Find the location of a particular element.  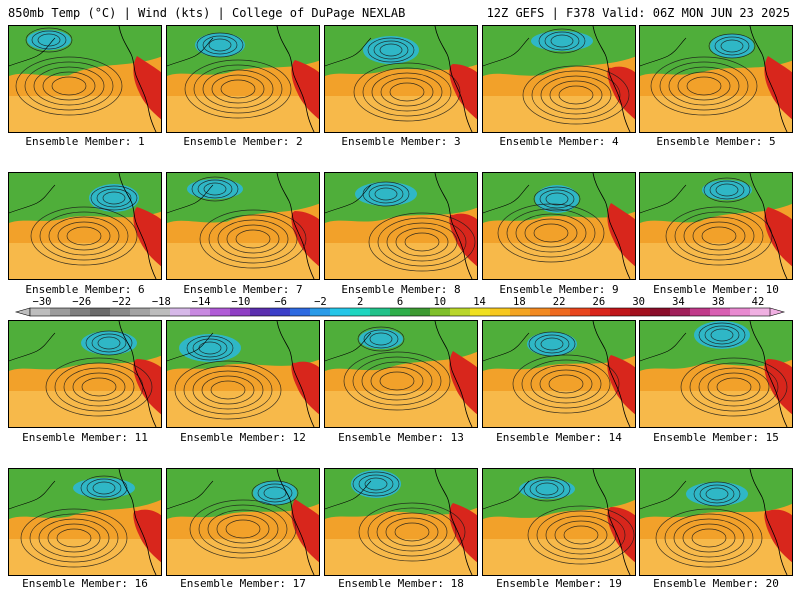

colorbar-tick-label: 26 is located at coordinates (599, 302).